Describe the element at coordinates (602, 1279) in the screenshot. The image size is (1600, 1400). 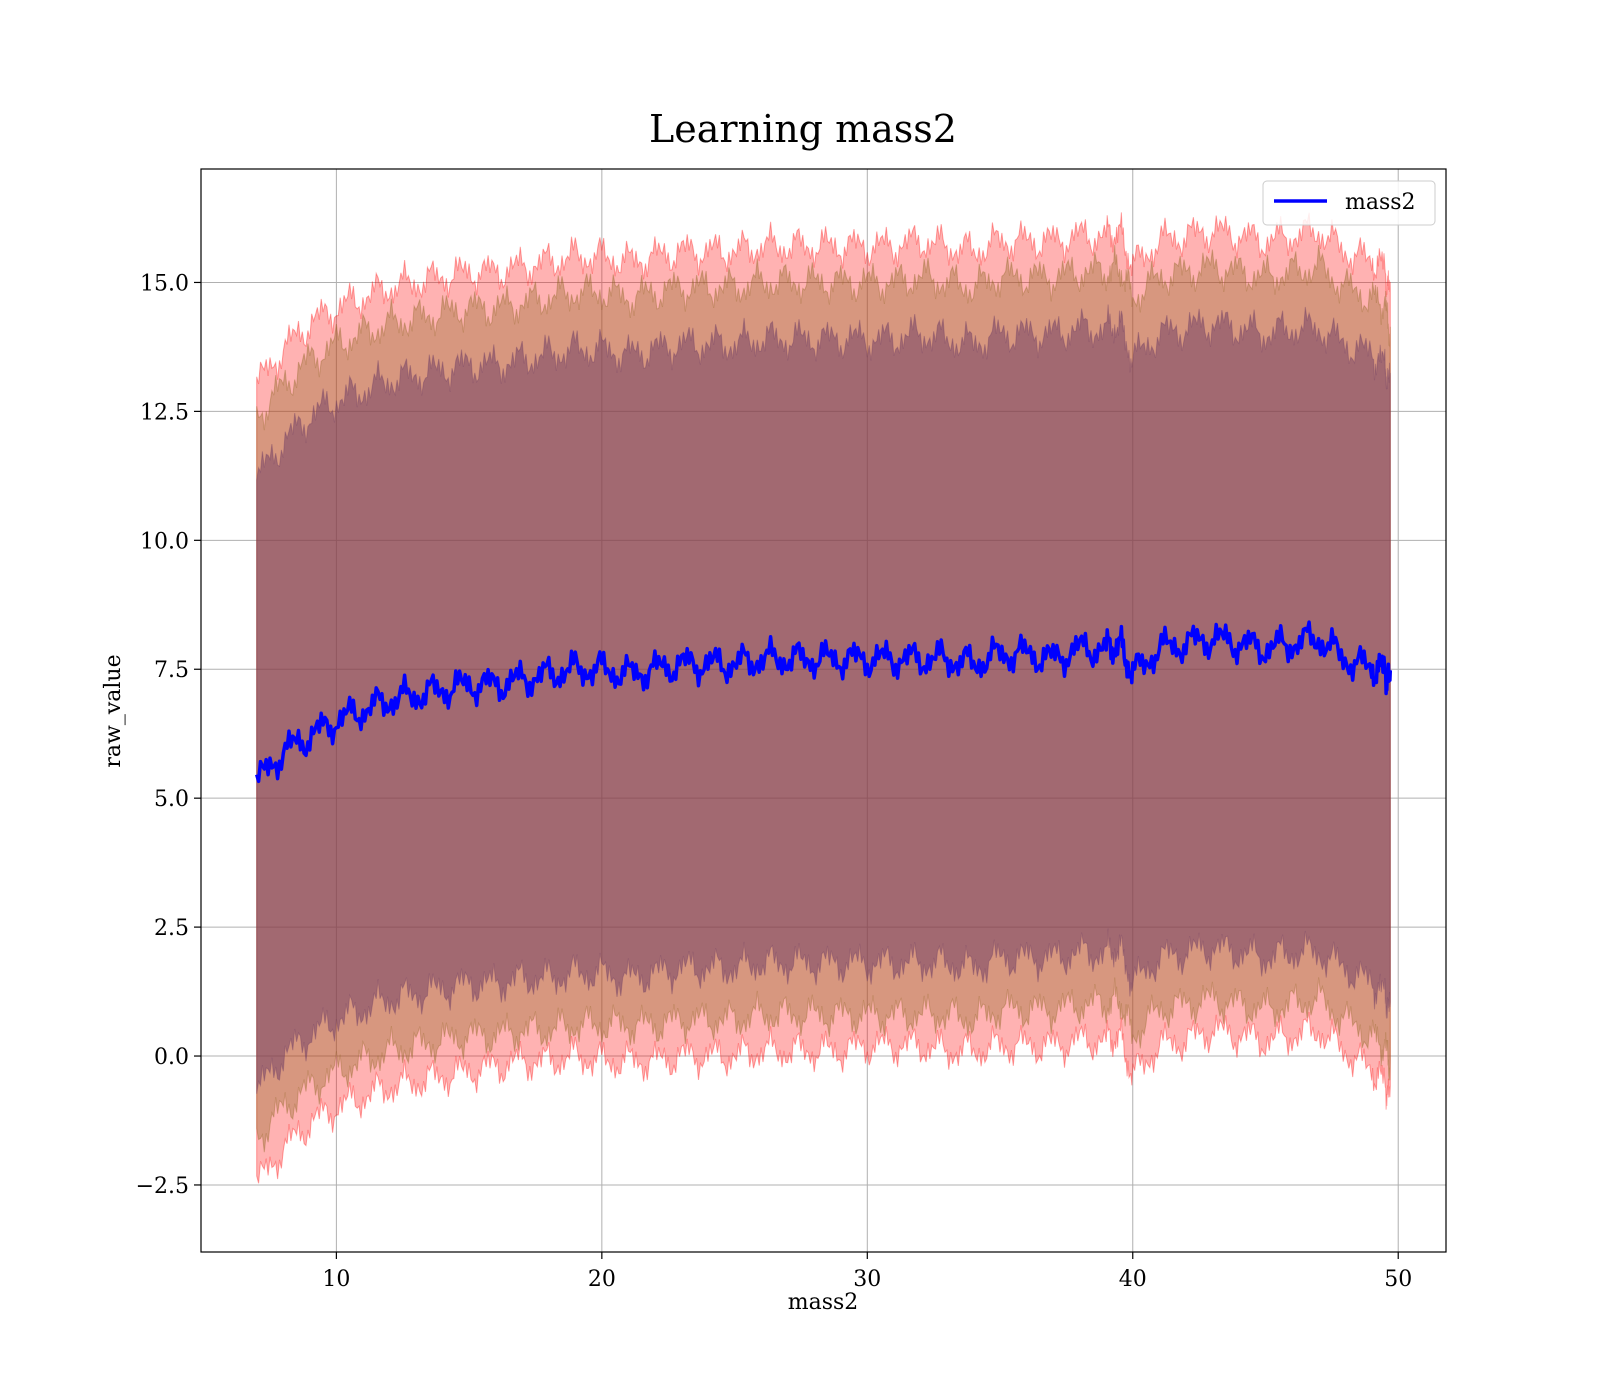
I see `x-tick-label-1: 20` at that location.